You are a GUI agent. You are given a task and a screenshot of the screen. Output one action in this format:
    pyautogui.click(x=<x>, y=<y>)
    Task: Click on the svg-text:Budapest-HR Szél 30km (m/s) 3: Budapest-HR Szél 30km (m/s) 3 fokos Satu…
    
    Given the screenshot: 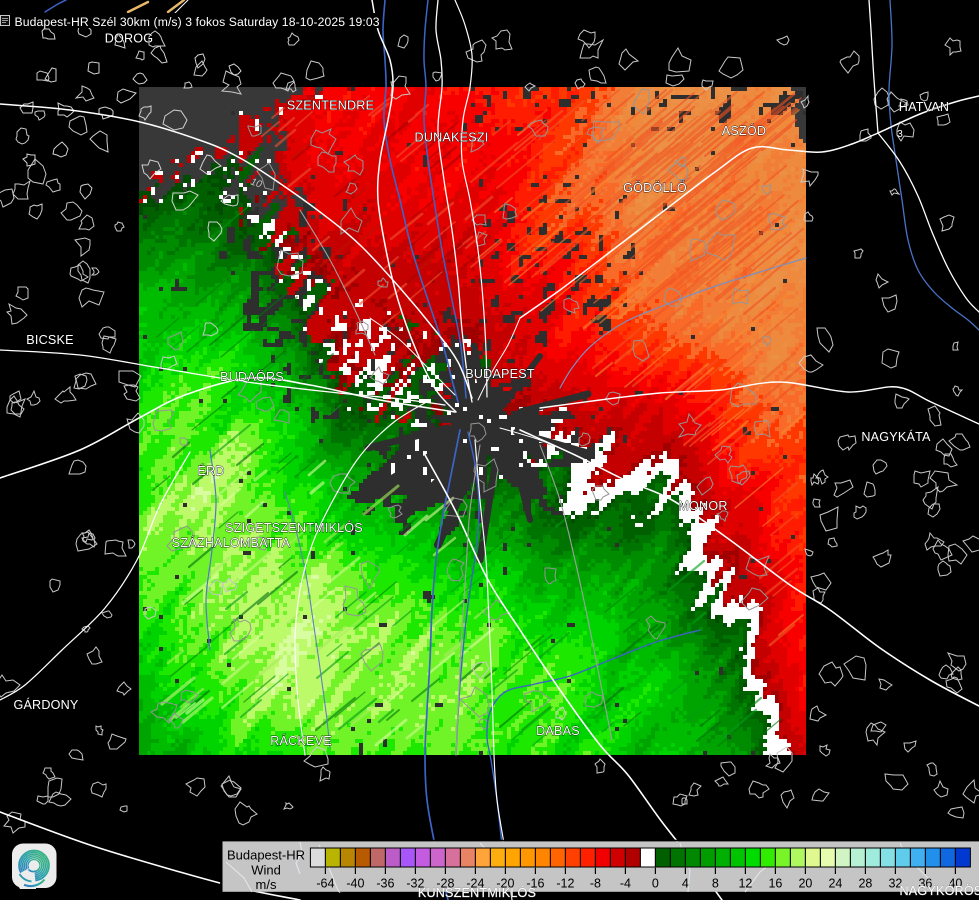 What is the action you would take?
    pyautogui.click(x=197, y=22)
    